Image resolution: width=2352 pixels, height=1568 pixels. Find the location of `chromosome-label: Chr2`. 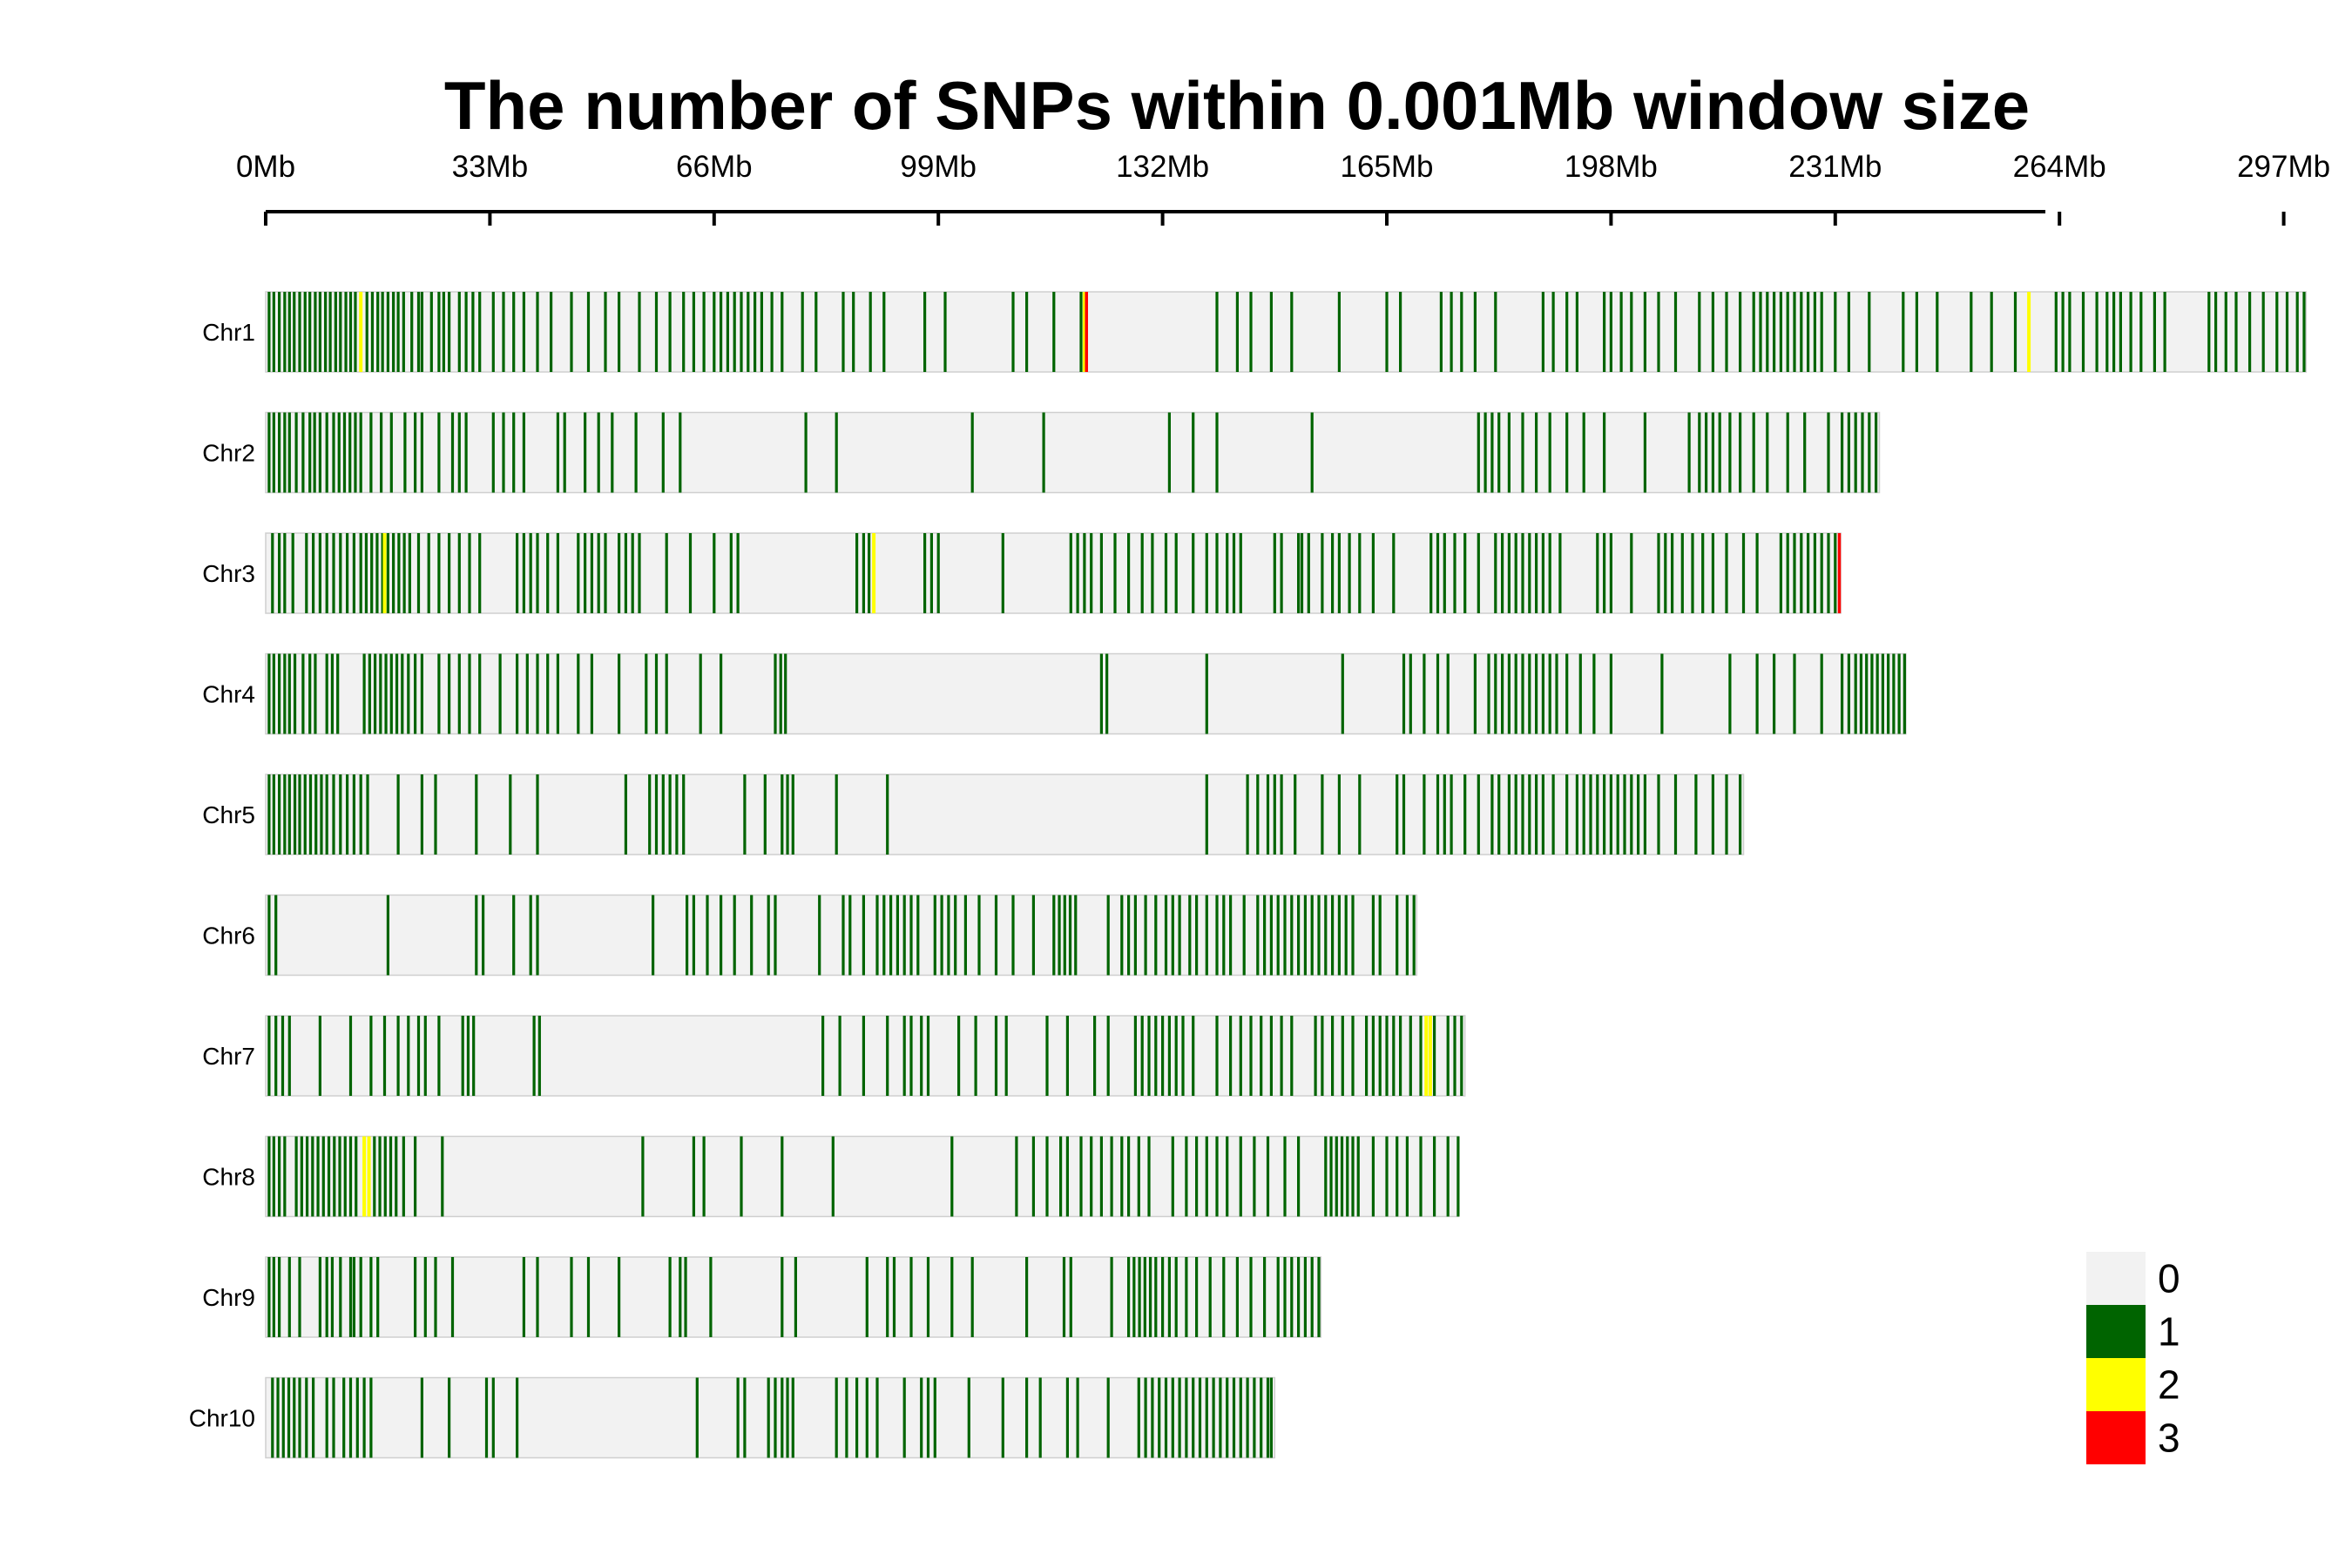

chromosome-label: Chr2 is located at coordinates (228, 453).